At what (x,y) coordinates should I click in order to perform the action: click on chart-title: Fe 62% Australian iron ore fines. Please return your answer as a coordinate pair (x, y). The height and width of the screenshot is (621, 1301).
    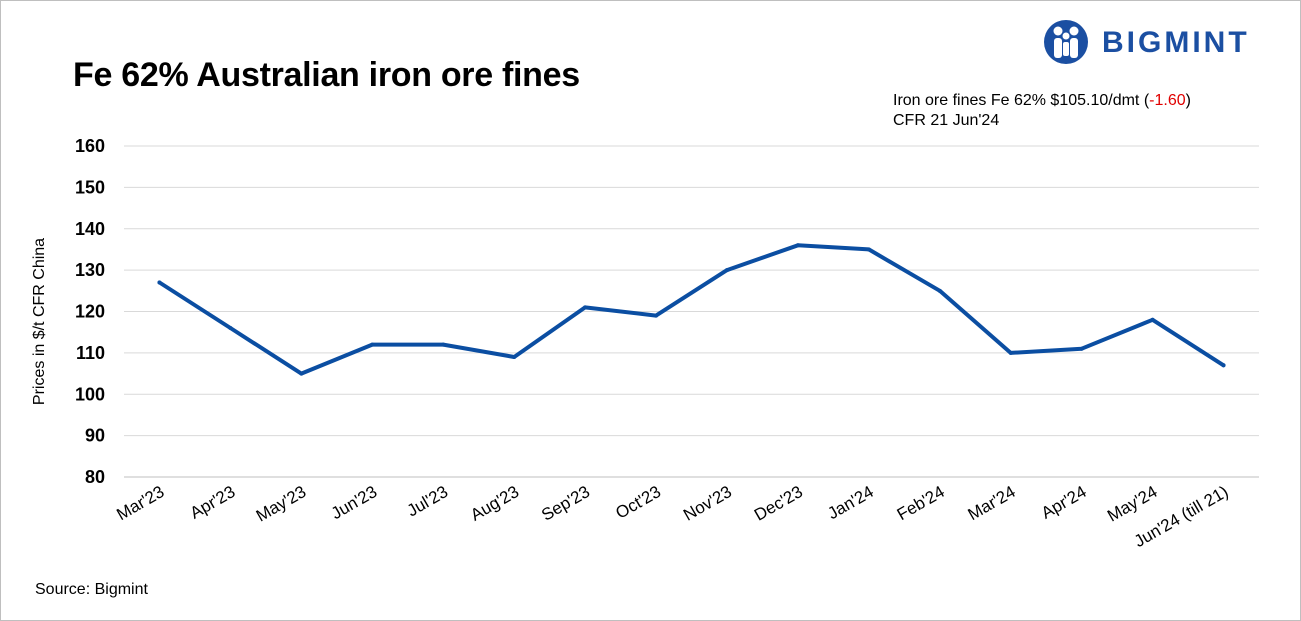
    Looking at the image, I should click on (326, 75).